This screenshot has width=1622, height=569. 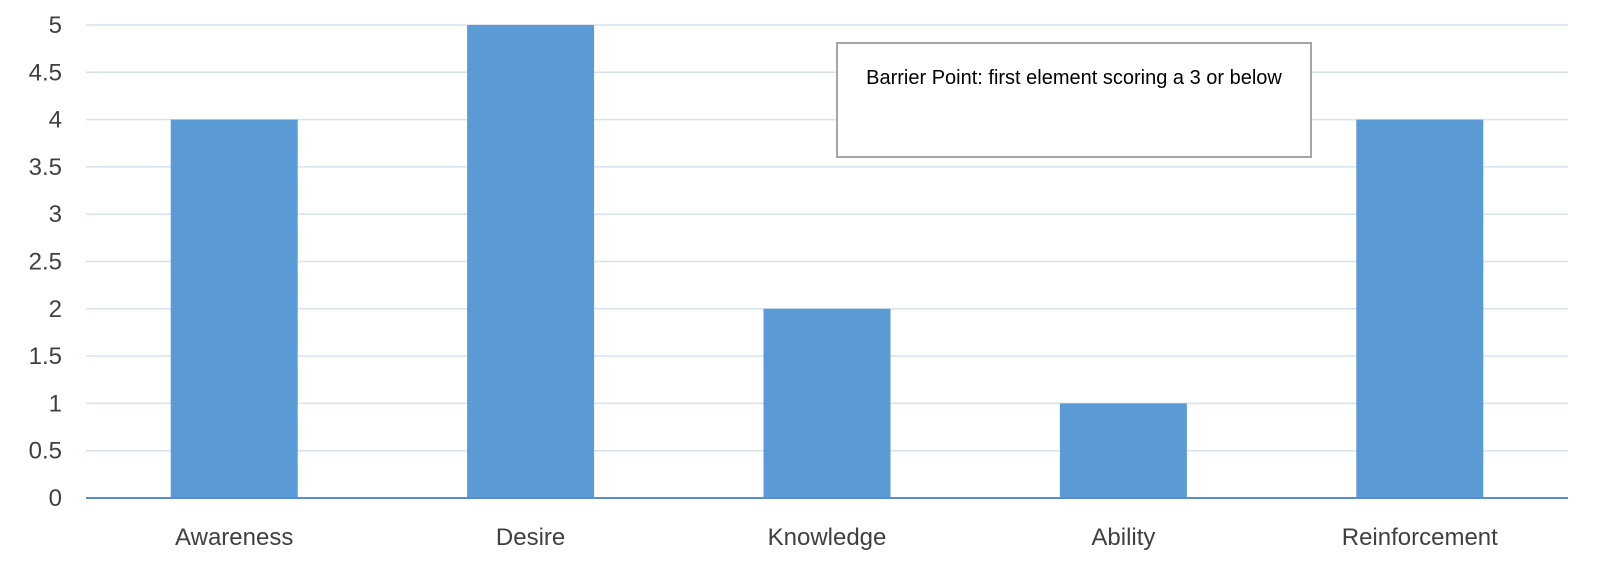 I want to click on bar-reinforcement, so click(x=1420, y=308).